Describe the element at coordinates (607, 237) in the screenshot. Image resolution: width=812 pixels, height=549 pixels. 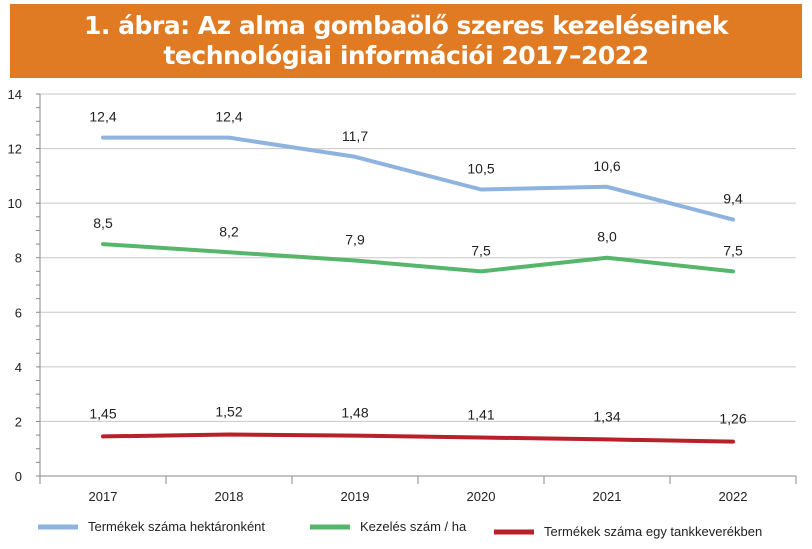
I see `data-label: 8,0` at that location.